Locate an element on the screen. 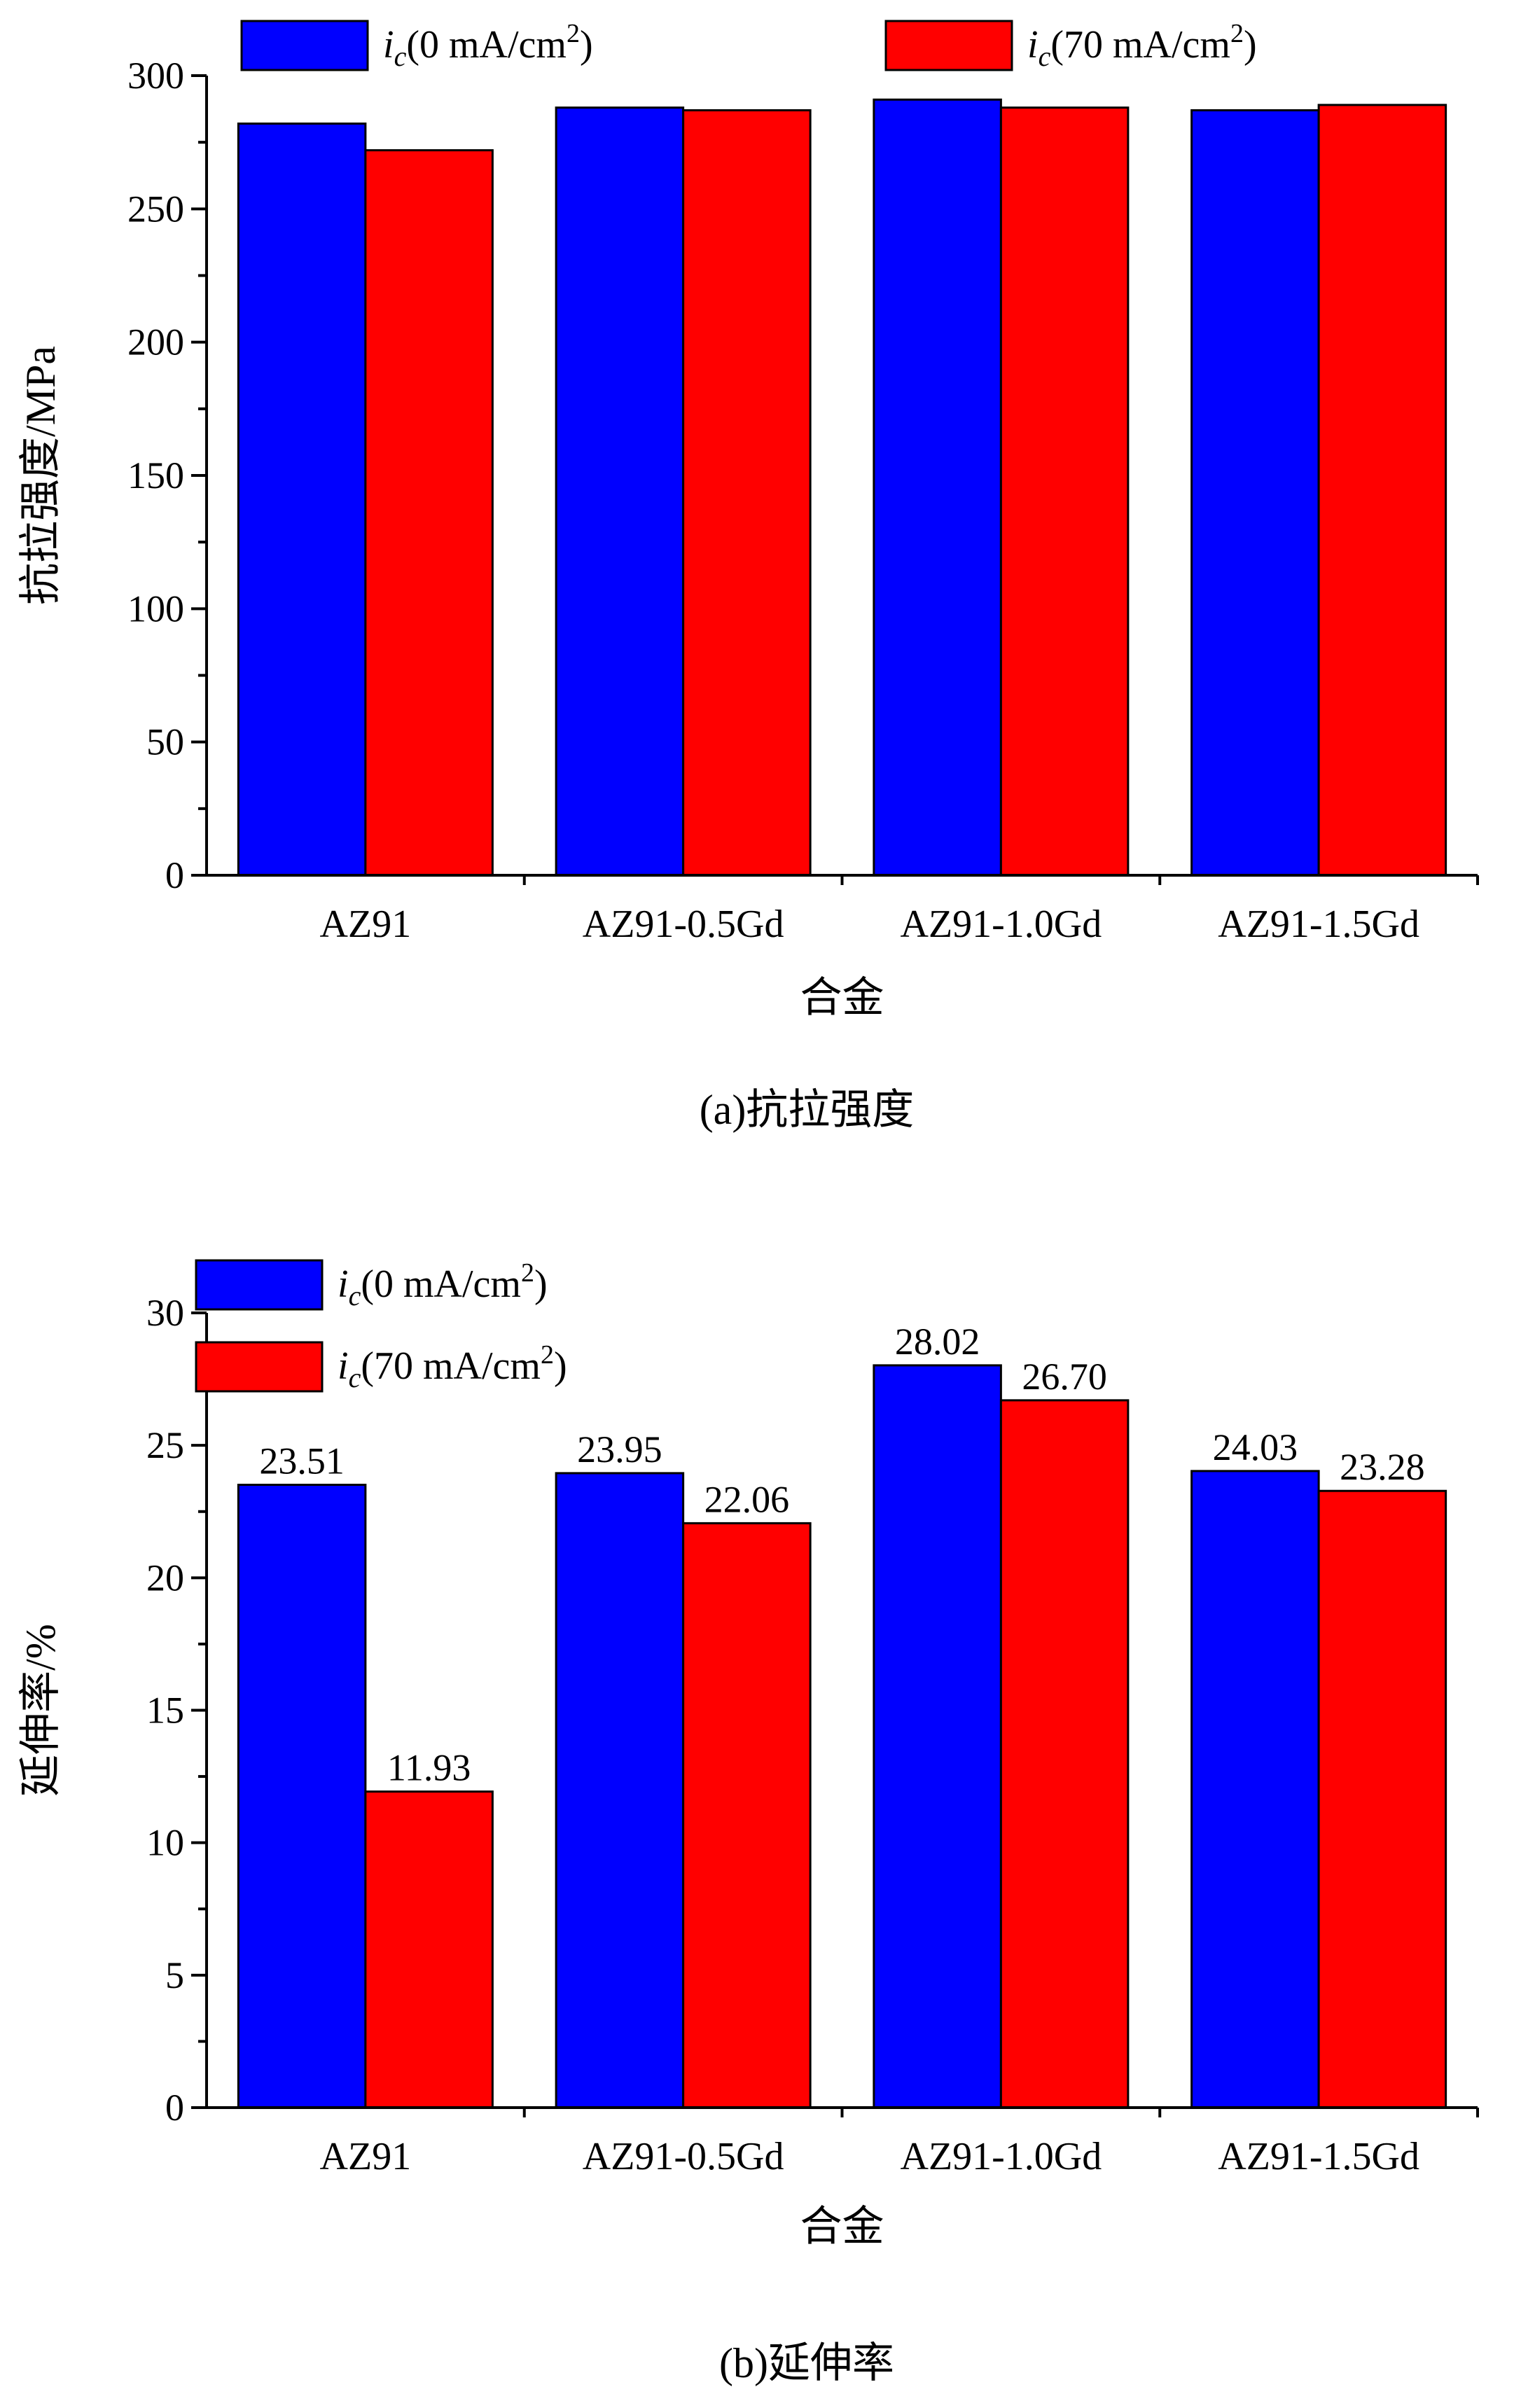  data-label: 23.95 is located at coordinates (619, 1449).